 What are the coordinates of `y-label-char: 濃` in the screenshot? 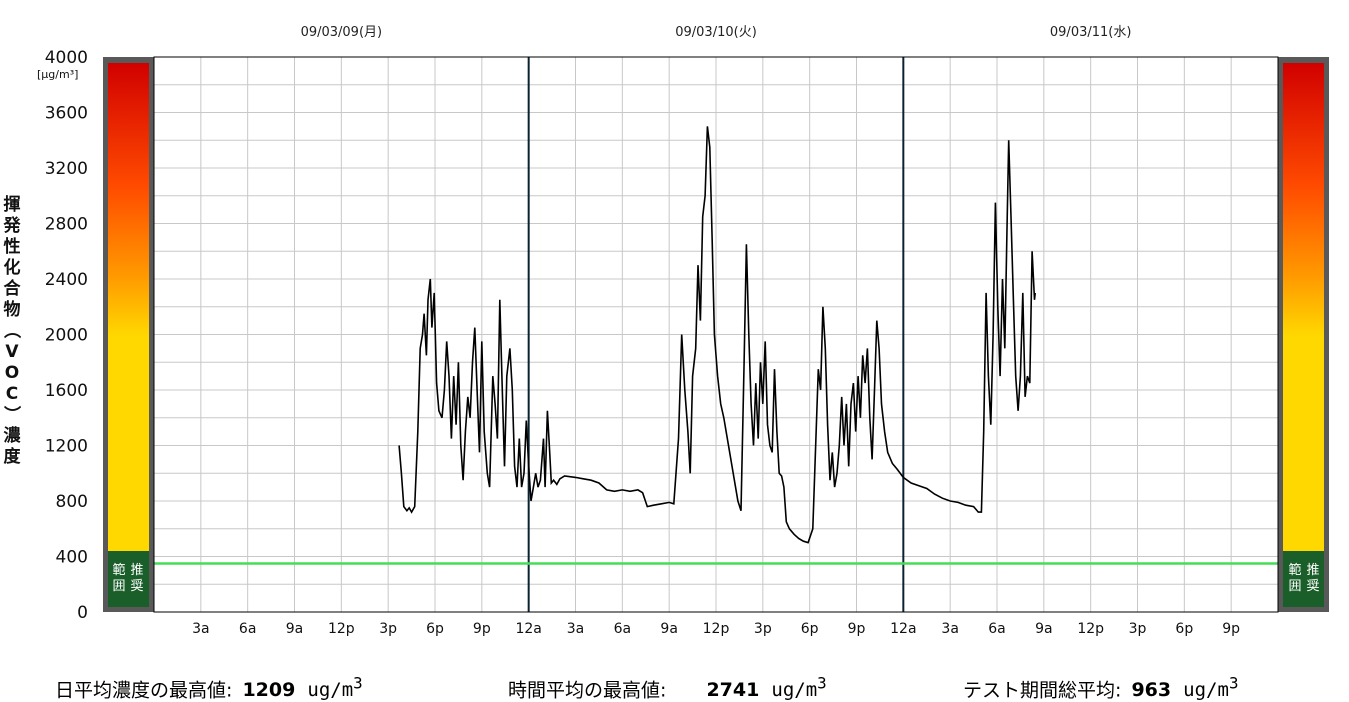 It's located at (13, 435).